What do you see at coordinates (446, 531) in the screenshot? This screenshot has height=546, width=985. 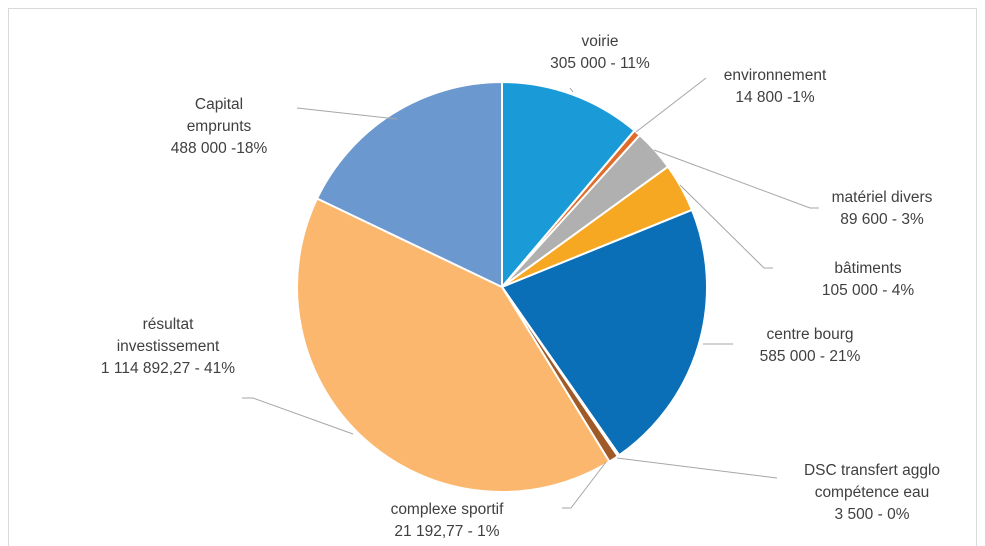 I see `slice-label-line: 21 192,77 - 1%` at bounding box center [446, 531].